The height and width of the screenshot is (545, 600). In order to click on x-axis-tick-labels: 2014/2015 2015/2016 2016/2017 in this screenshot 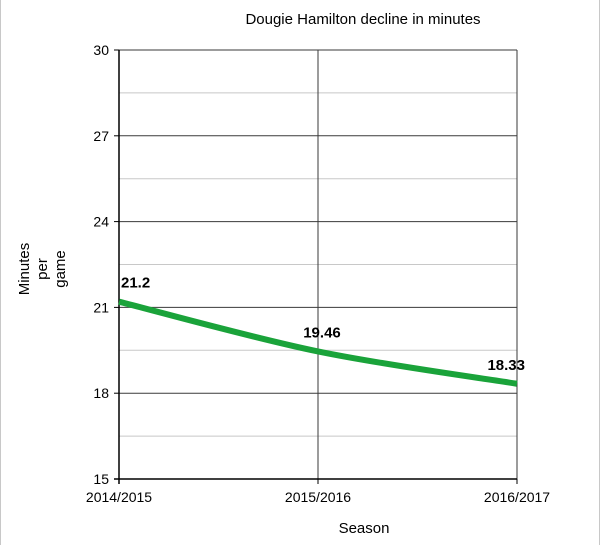, I will do `click(318, 492)`.